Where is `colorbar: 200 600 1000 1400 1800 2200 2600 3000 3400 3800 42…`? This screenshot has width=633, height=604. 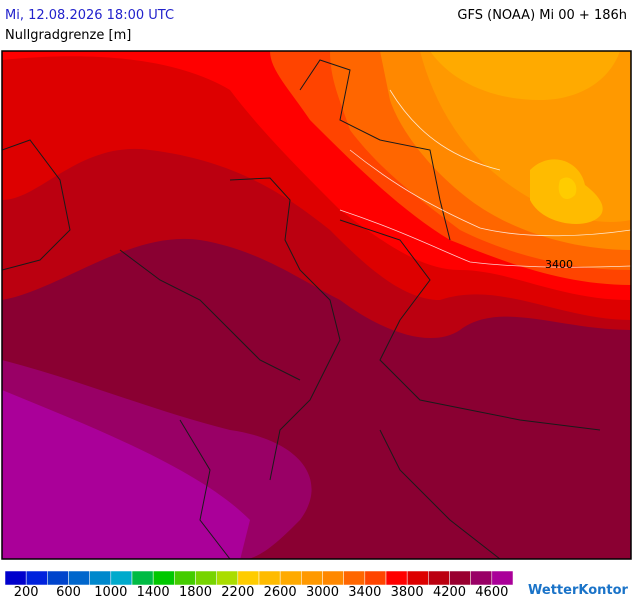
colorbar: 200 600 1000 1400 1800 2200 2600 3000 3400 3800 42… is located at coordinates (259, 585).